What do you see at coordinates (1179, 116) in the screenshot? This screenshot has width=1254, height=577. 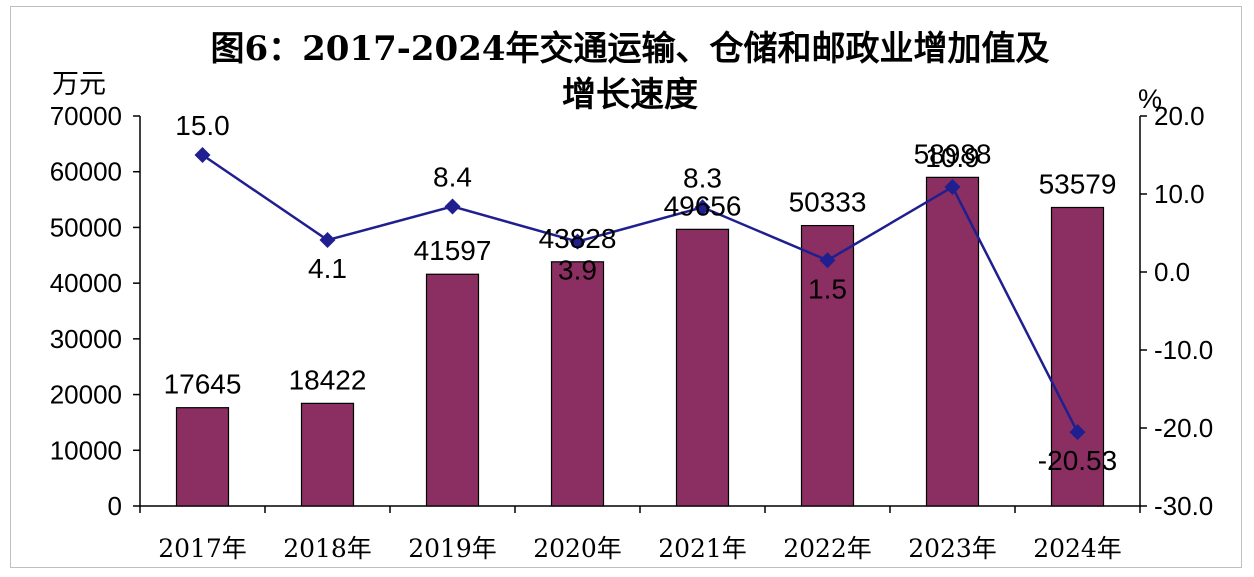 I see `right-tick-label: 20.0` at bounding box center [1179, 116].